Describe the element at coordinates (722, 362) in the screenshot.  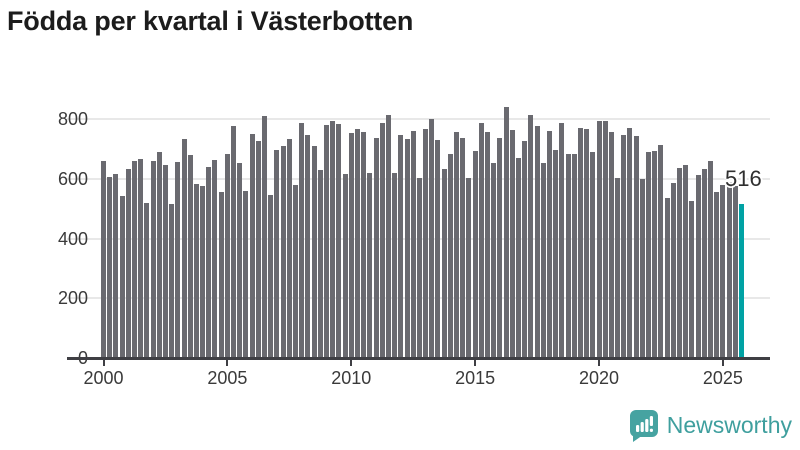
I see `x-axis-tick-2025` at that location.